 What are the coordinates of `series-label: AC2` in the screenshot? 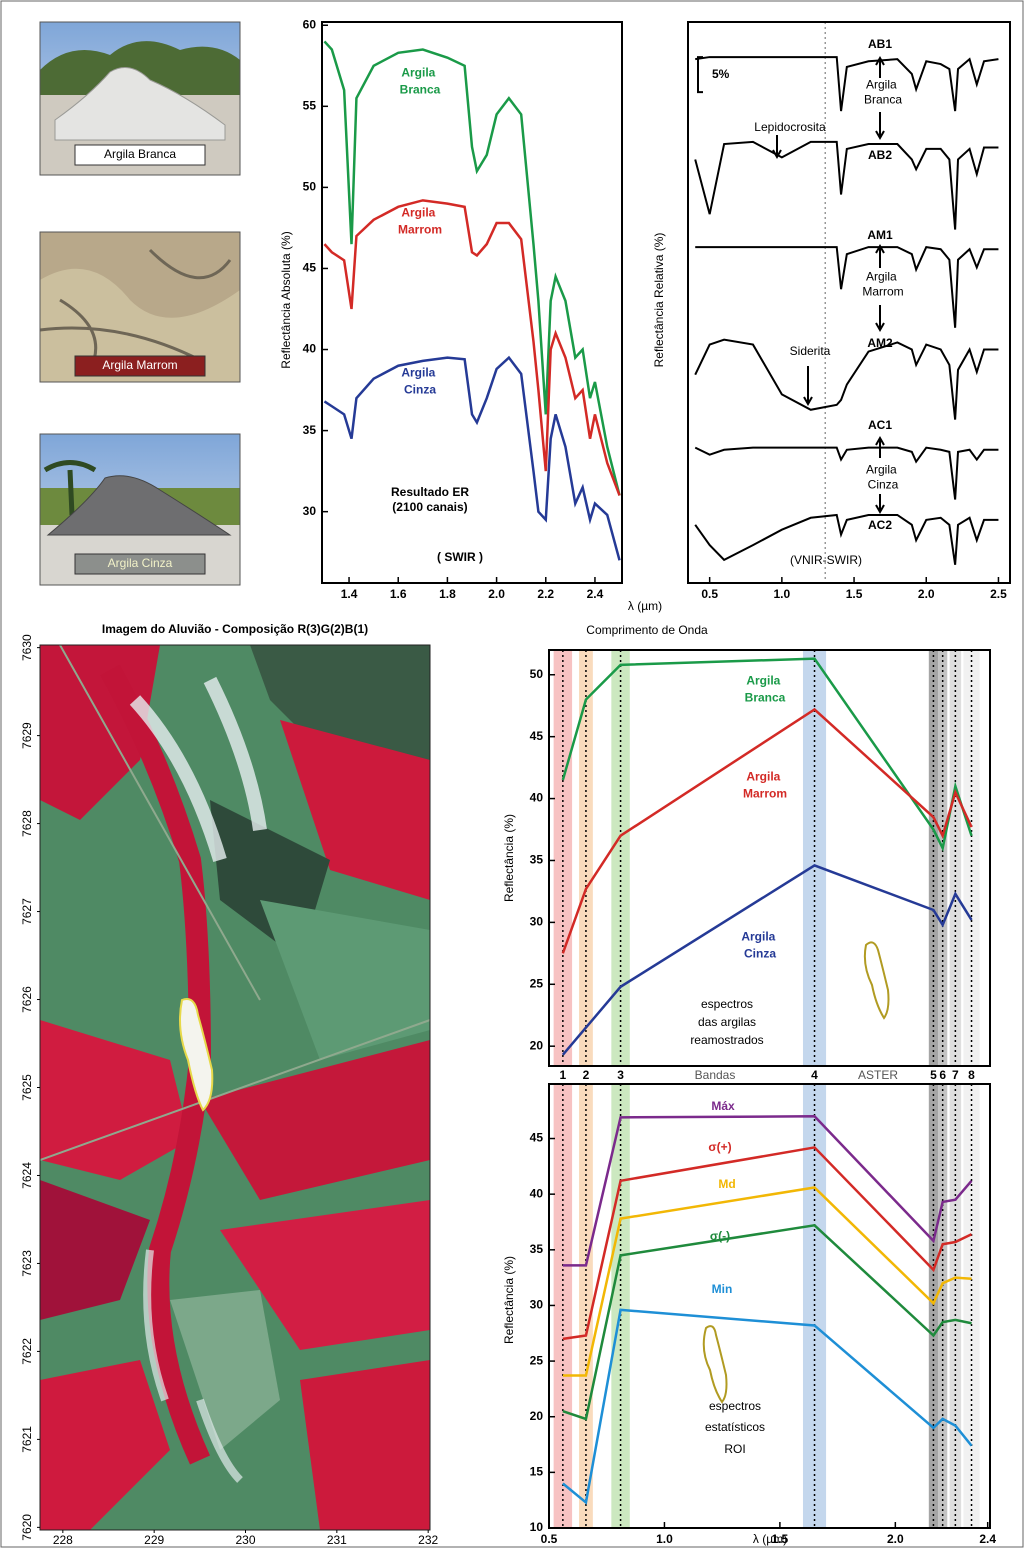 It's located at (880, 525).